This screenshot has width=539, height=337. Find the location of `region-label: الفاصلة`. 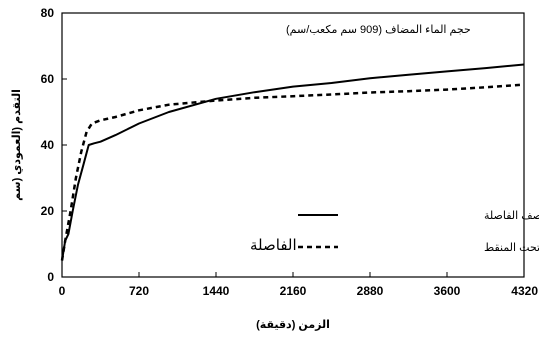

region-label: الفاصلة is located at coordinates (273, 245).